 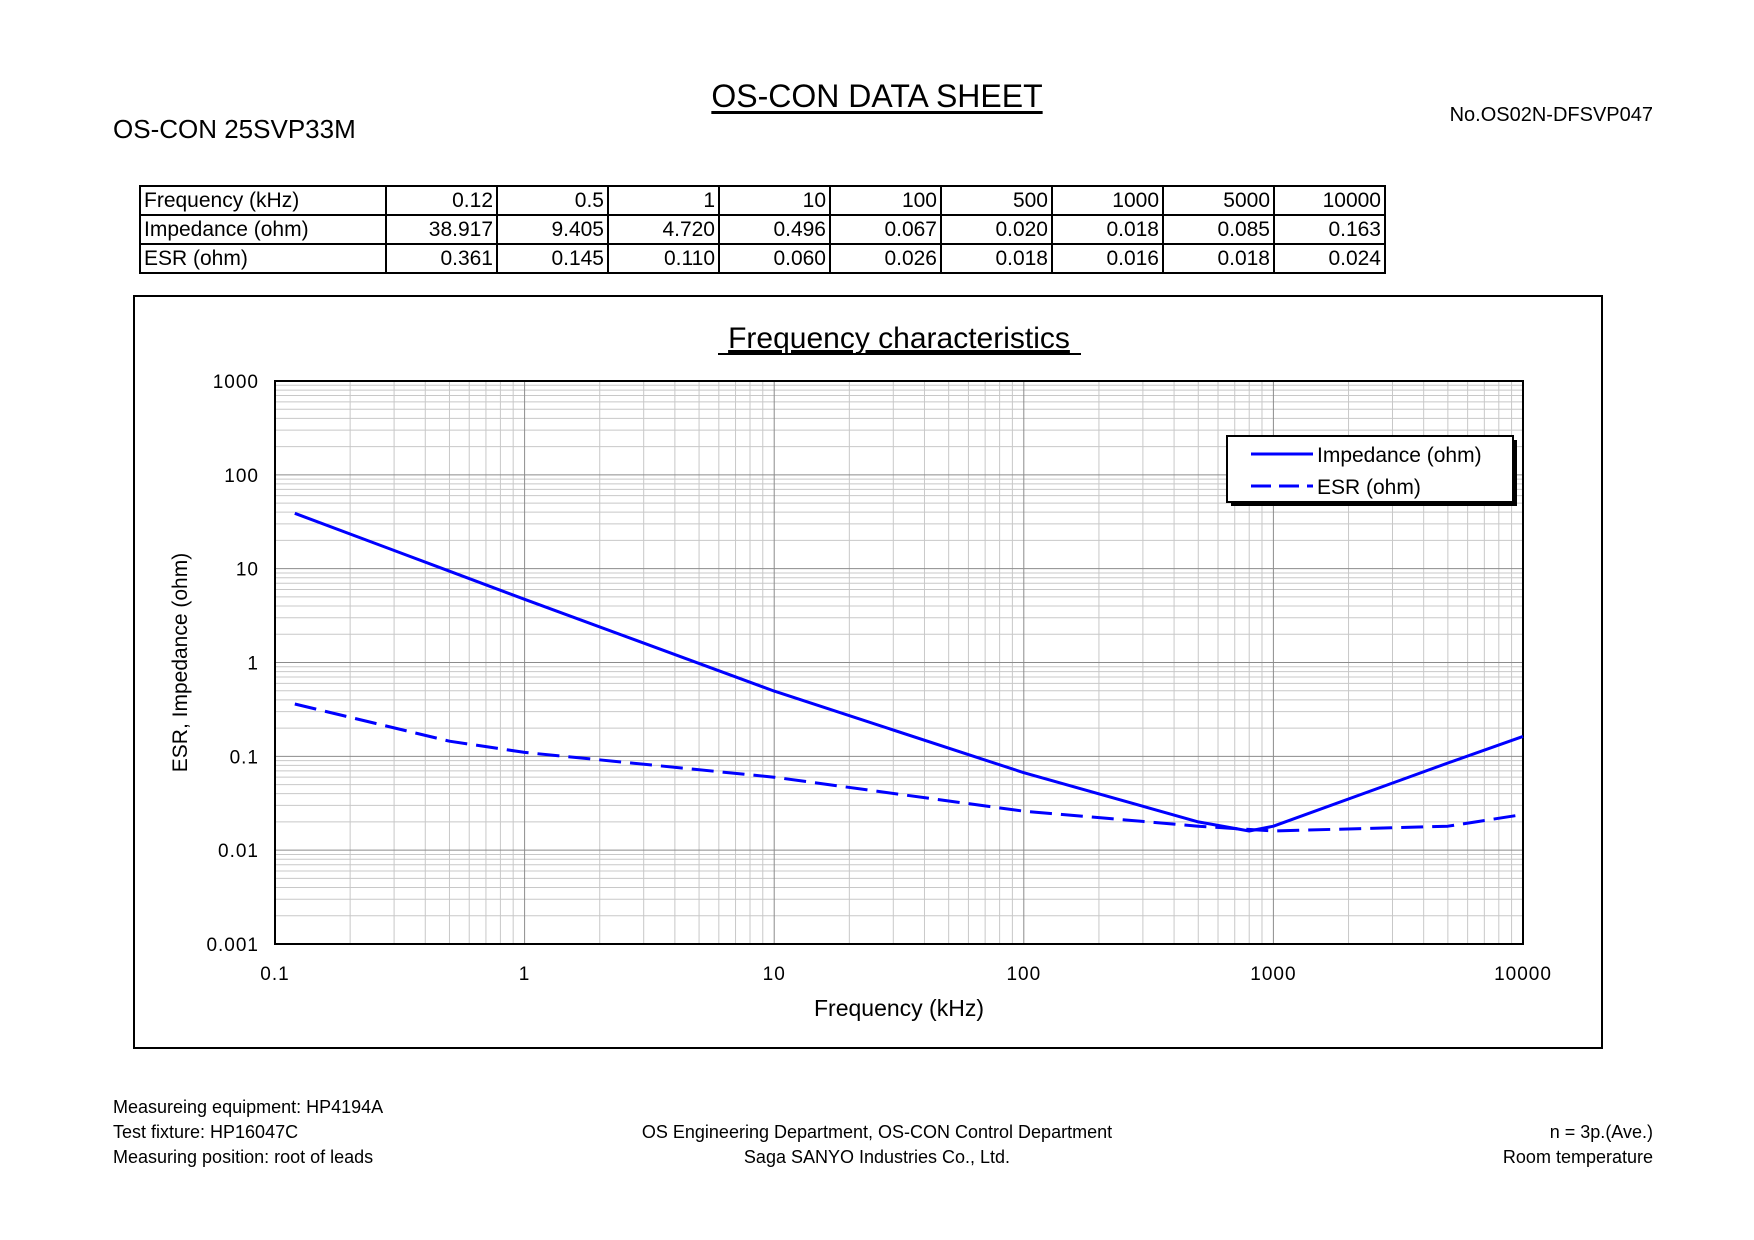 What do you see at coordinates (885, 258) in the screenshot?
I see `table-cell: 0.026` at bounding box center [885, 258].